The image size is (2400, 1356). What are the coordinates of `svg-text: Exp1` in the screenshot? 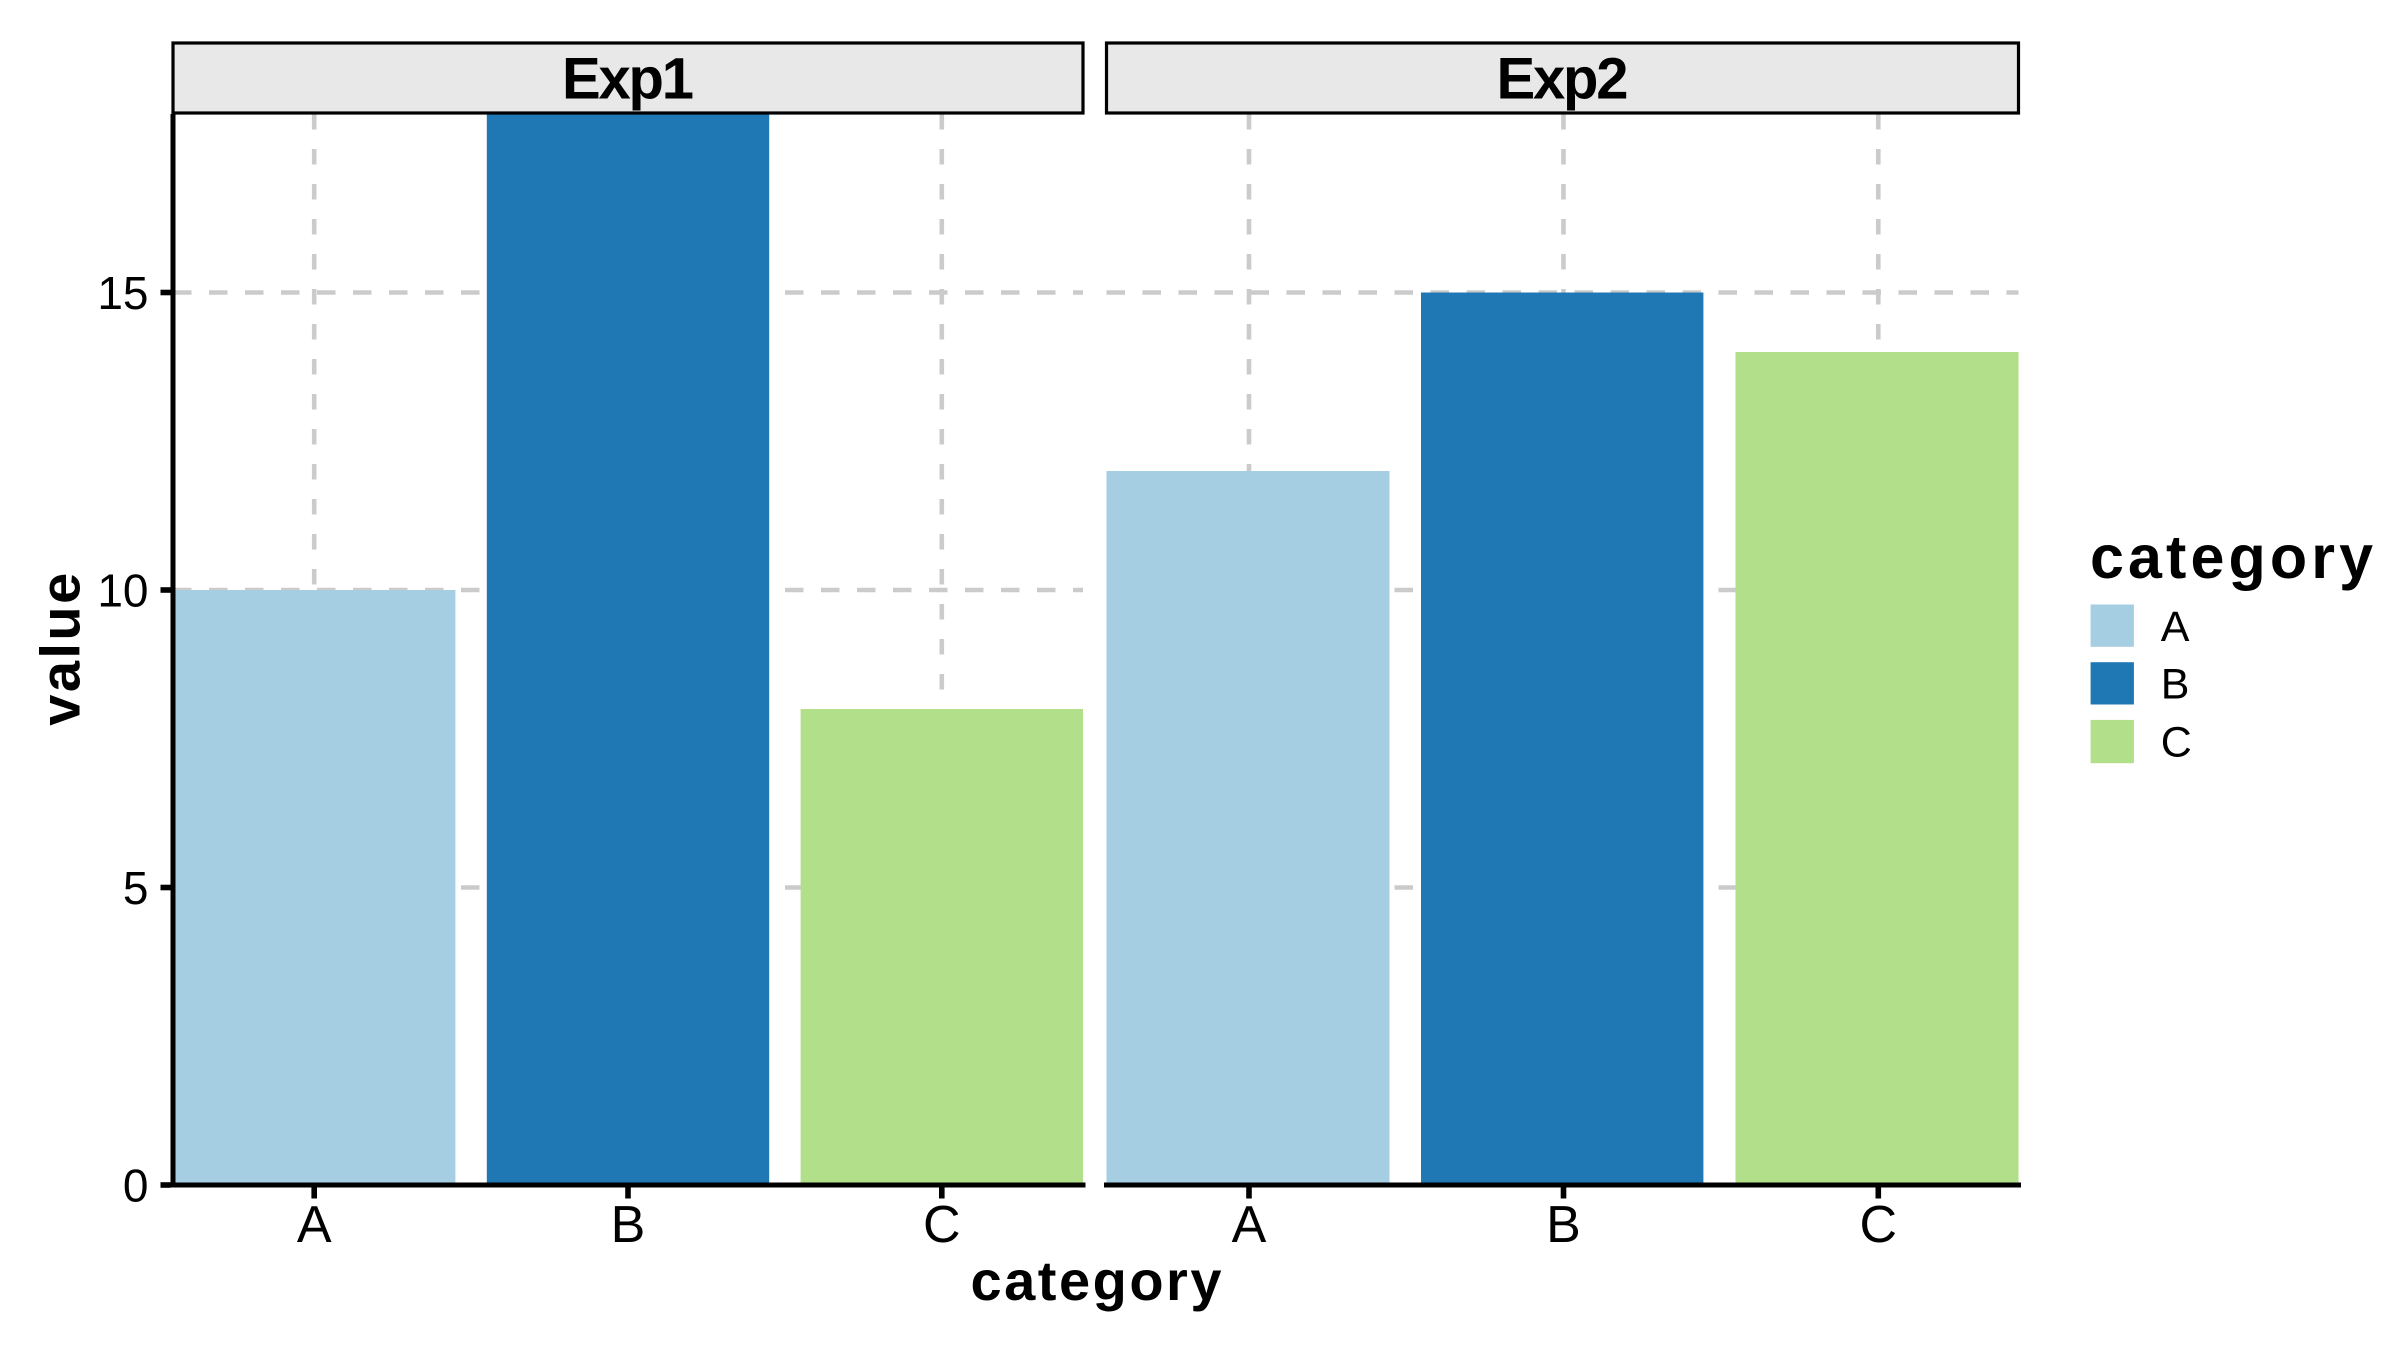 It's located at (628, 79).